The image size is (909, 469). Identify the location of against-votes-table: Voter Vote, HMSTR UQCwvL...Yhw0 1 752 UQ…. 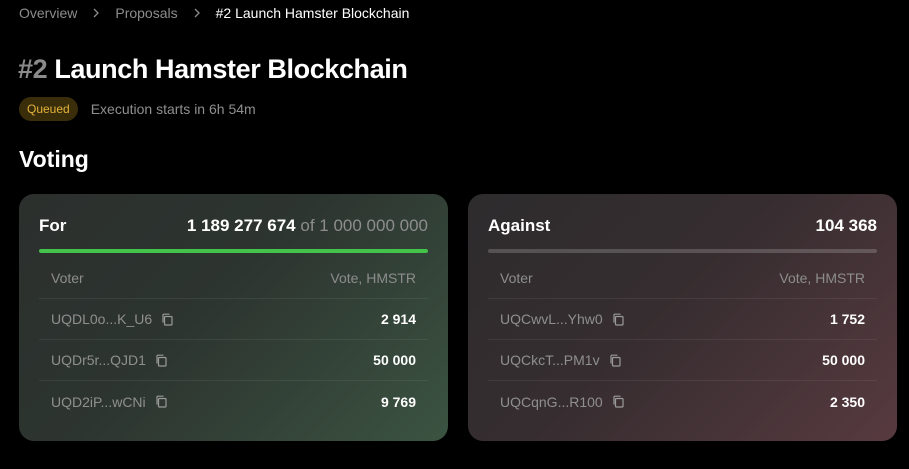
(682, 340).